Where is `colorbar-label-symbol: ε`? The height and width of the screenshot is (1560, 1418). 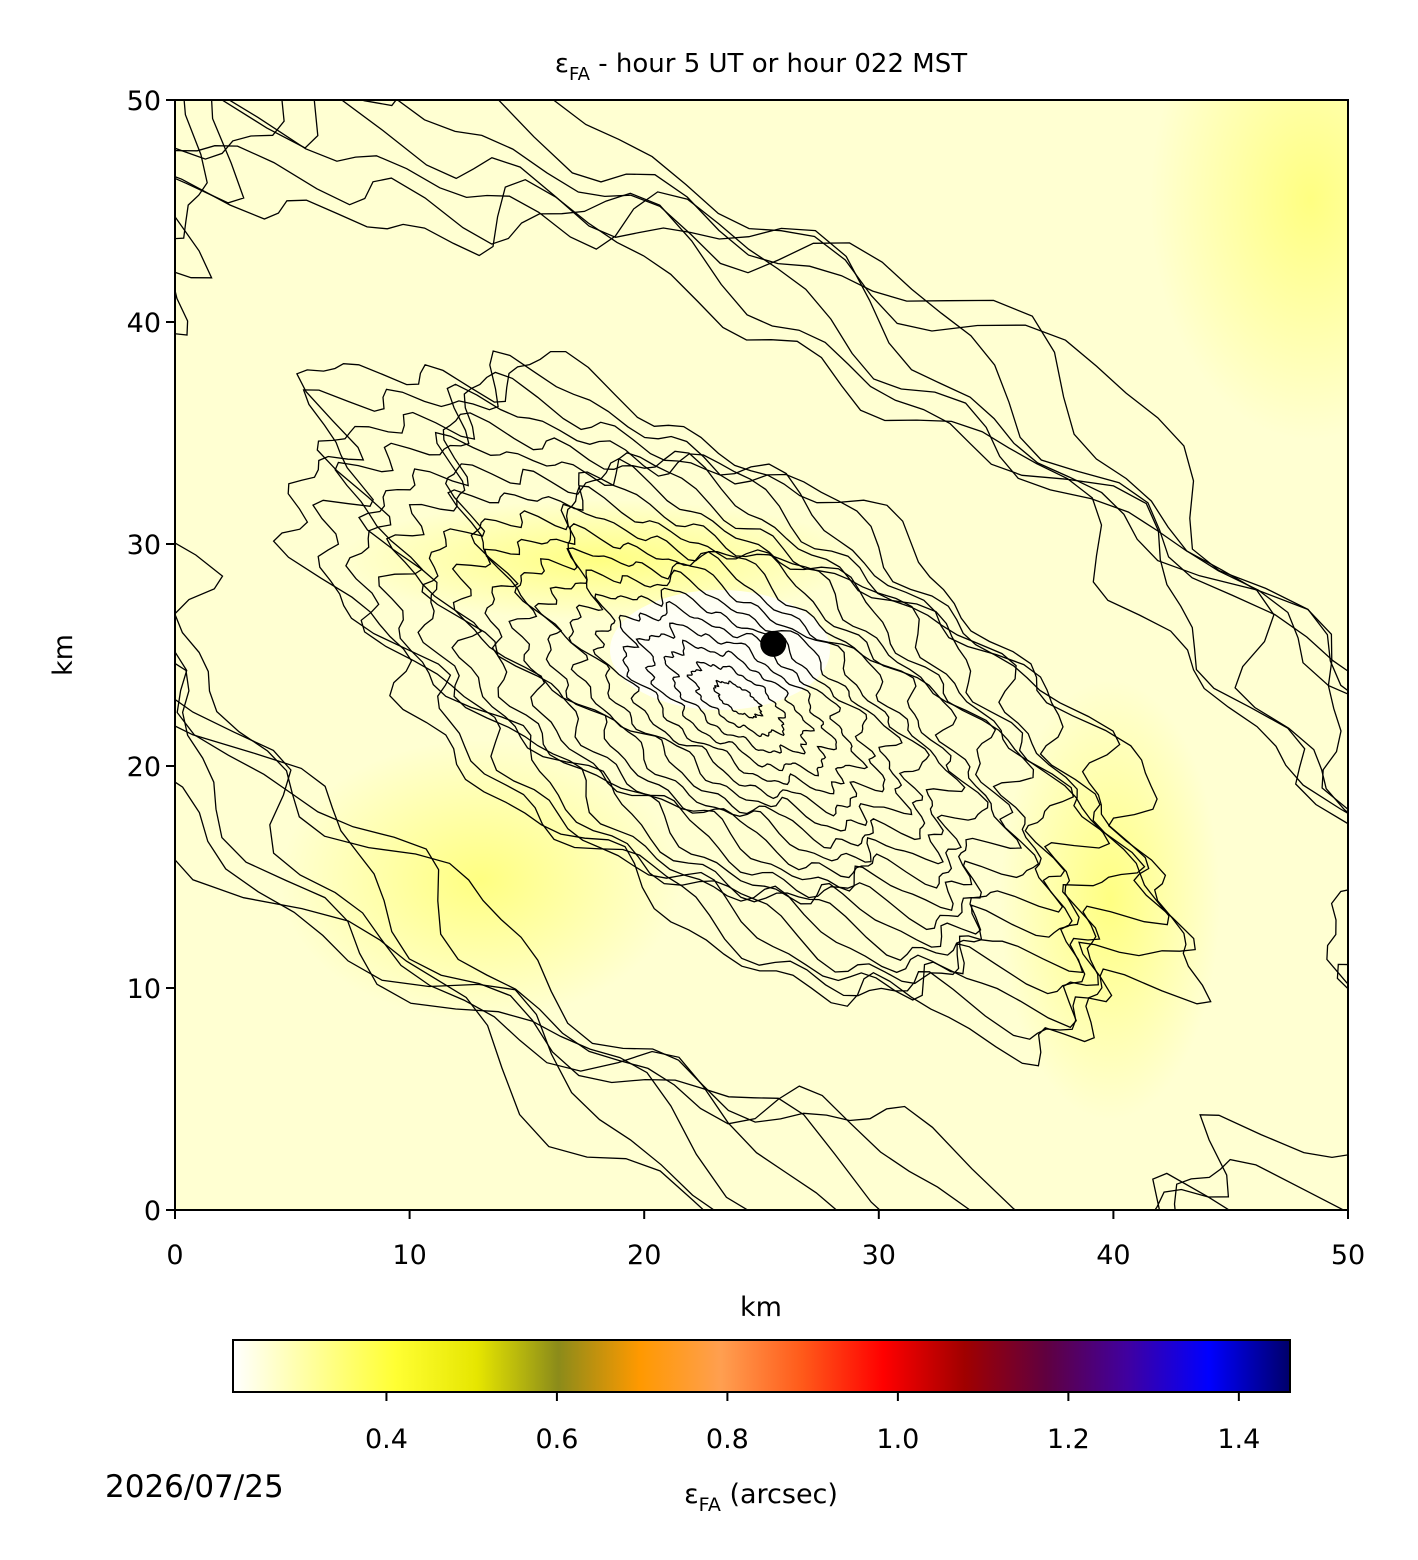
colorbar-label-symbol: ε is located at coordinates (691, 1494).